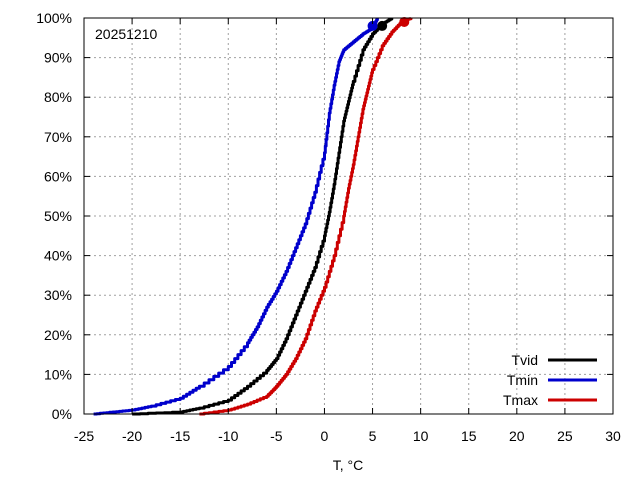 The width and height of the screenshot is (640, 480). What do you see at coordinates (373, 436) in the screenshot?
I see `x-tick-label: 5` at bounding box center [373, 436].